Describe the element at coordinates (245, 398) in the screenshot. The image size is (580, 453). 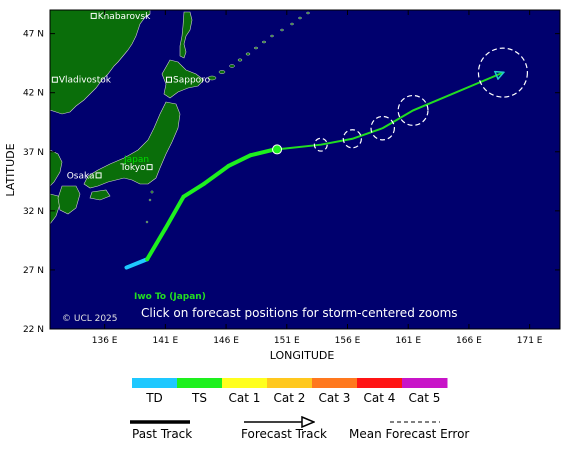
I see `legend-category-label: Cat 1` at that location.